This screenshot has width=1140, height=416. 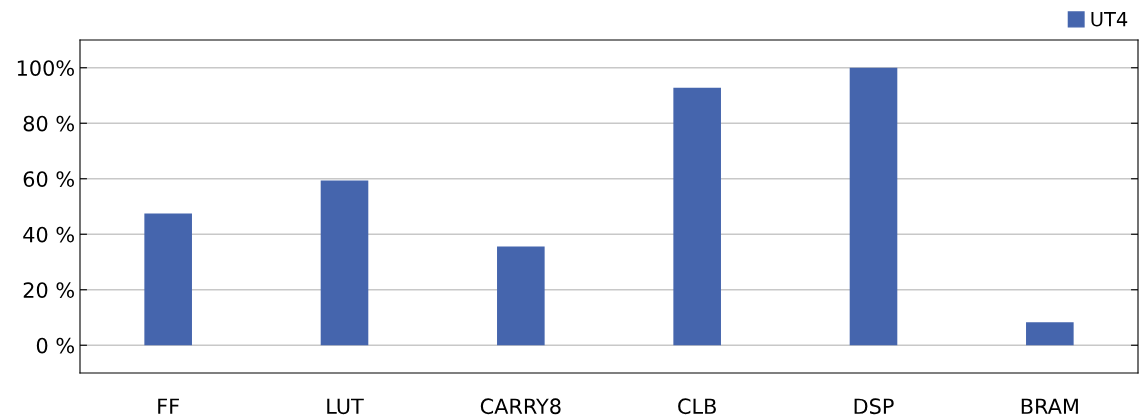 I want to click on x-tick-label: LUT, so click(x=345, y=406).